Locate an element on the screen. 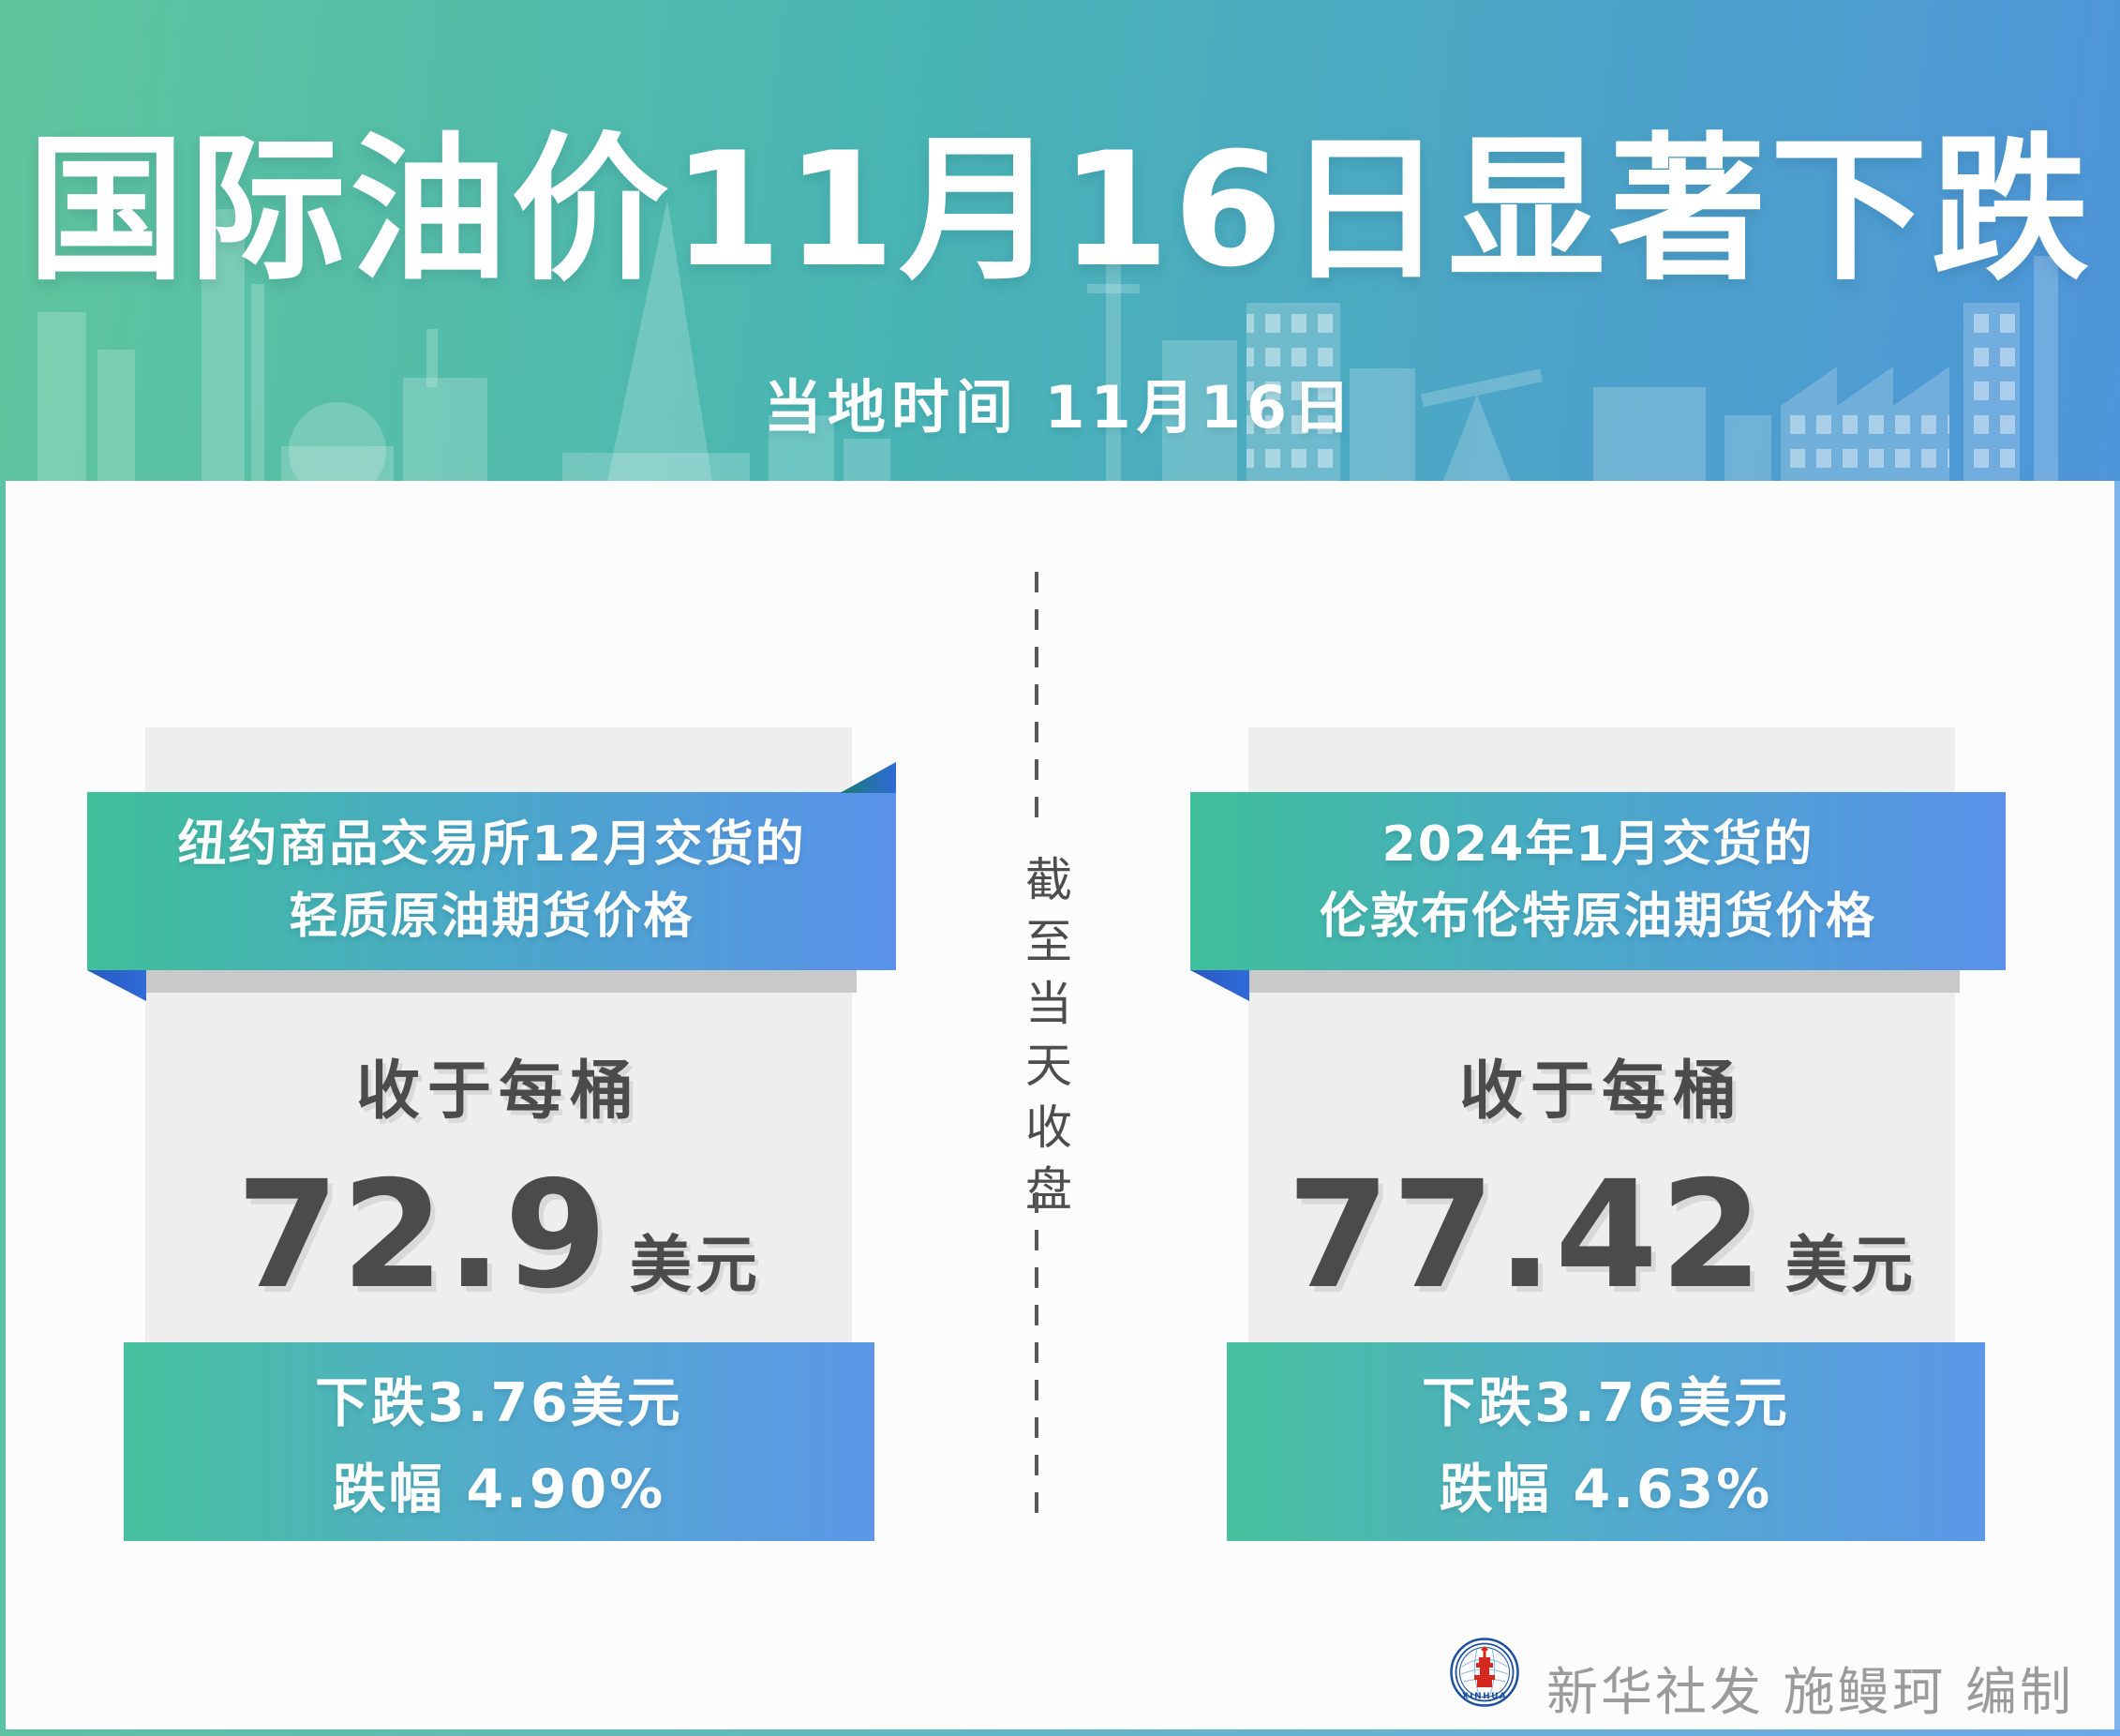  change-bar-brent: 下跌3.76美元 跌幅 4.63% is located at coordinates (1606, 1441).